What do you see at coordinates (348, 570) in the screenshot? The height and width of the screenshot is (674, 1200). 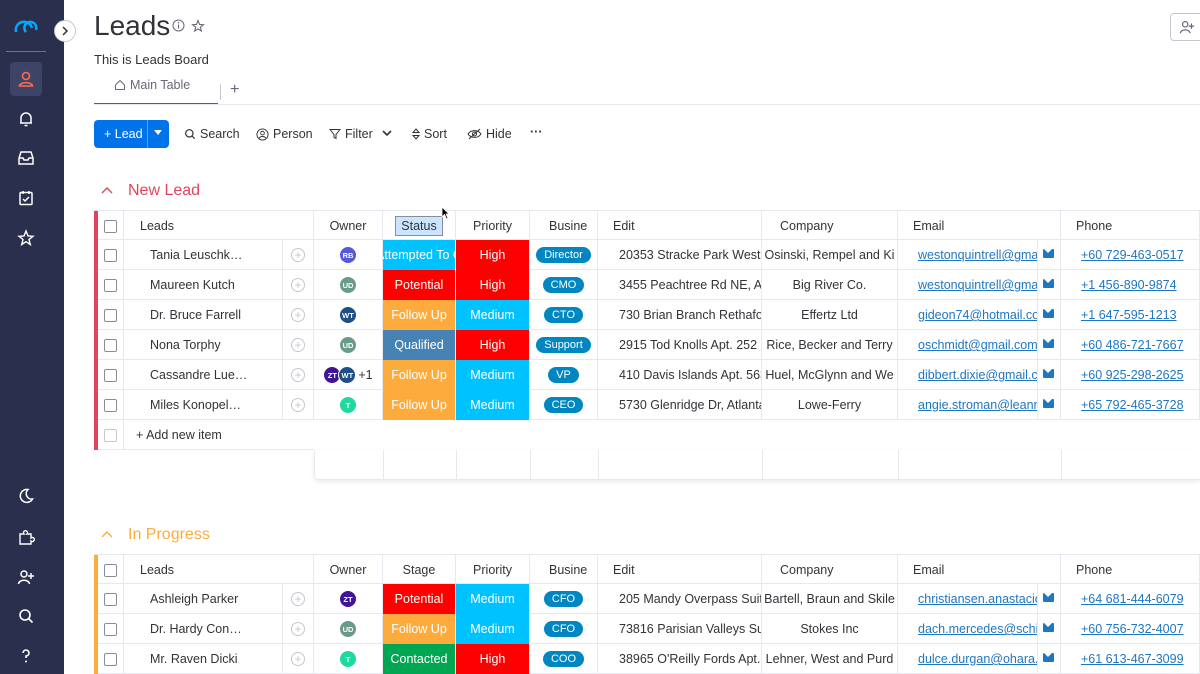 I see `column-header-owner: Owner` at bounding box center [348, 570].